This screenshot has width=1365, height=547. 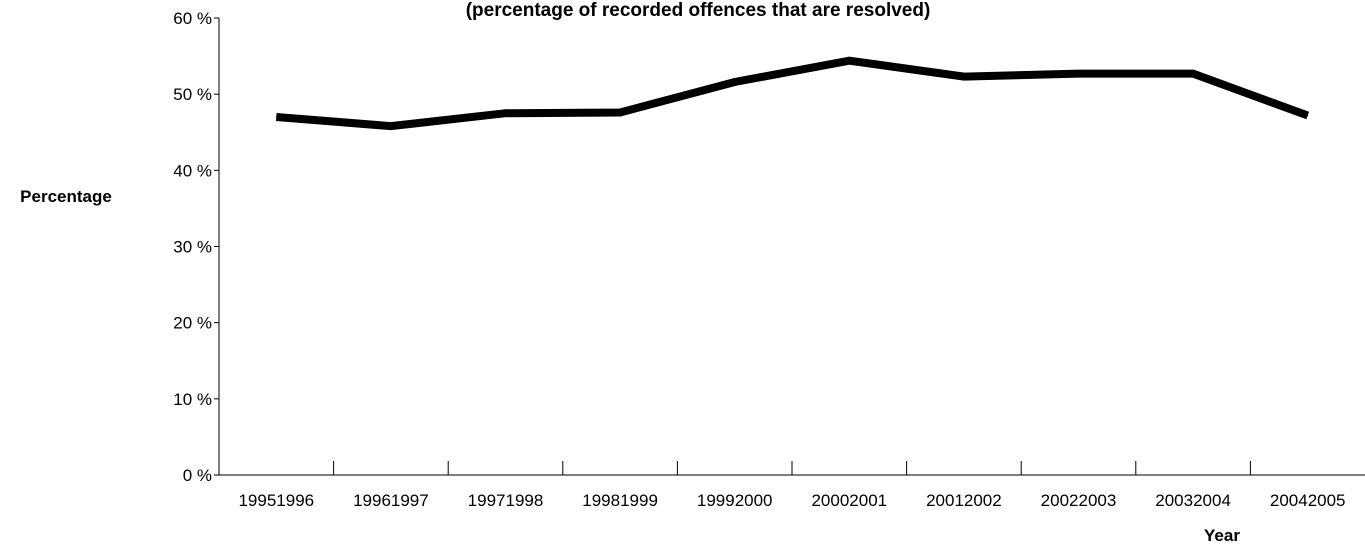 I want to click on x-tick-label: 19971998, so click(x=506, y=500).